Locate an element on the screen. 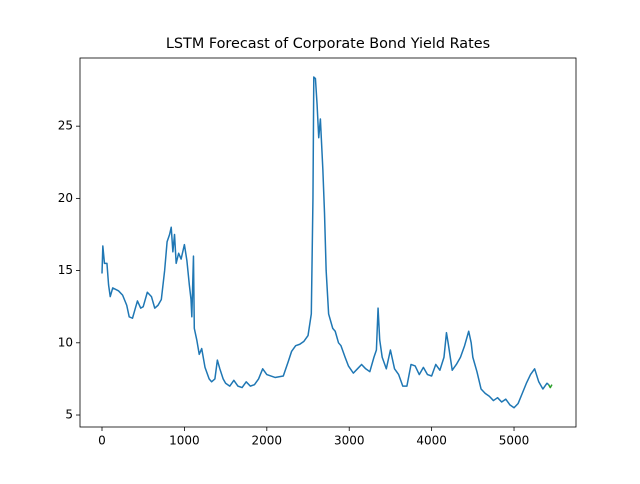 This screenshot has width=640, height=484. x-tick-label: 2000 is located at coordinates (267, 441).